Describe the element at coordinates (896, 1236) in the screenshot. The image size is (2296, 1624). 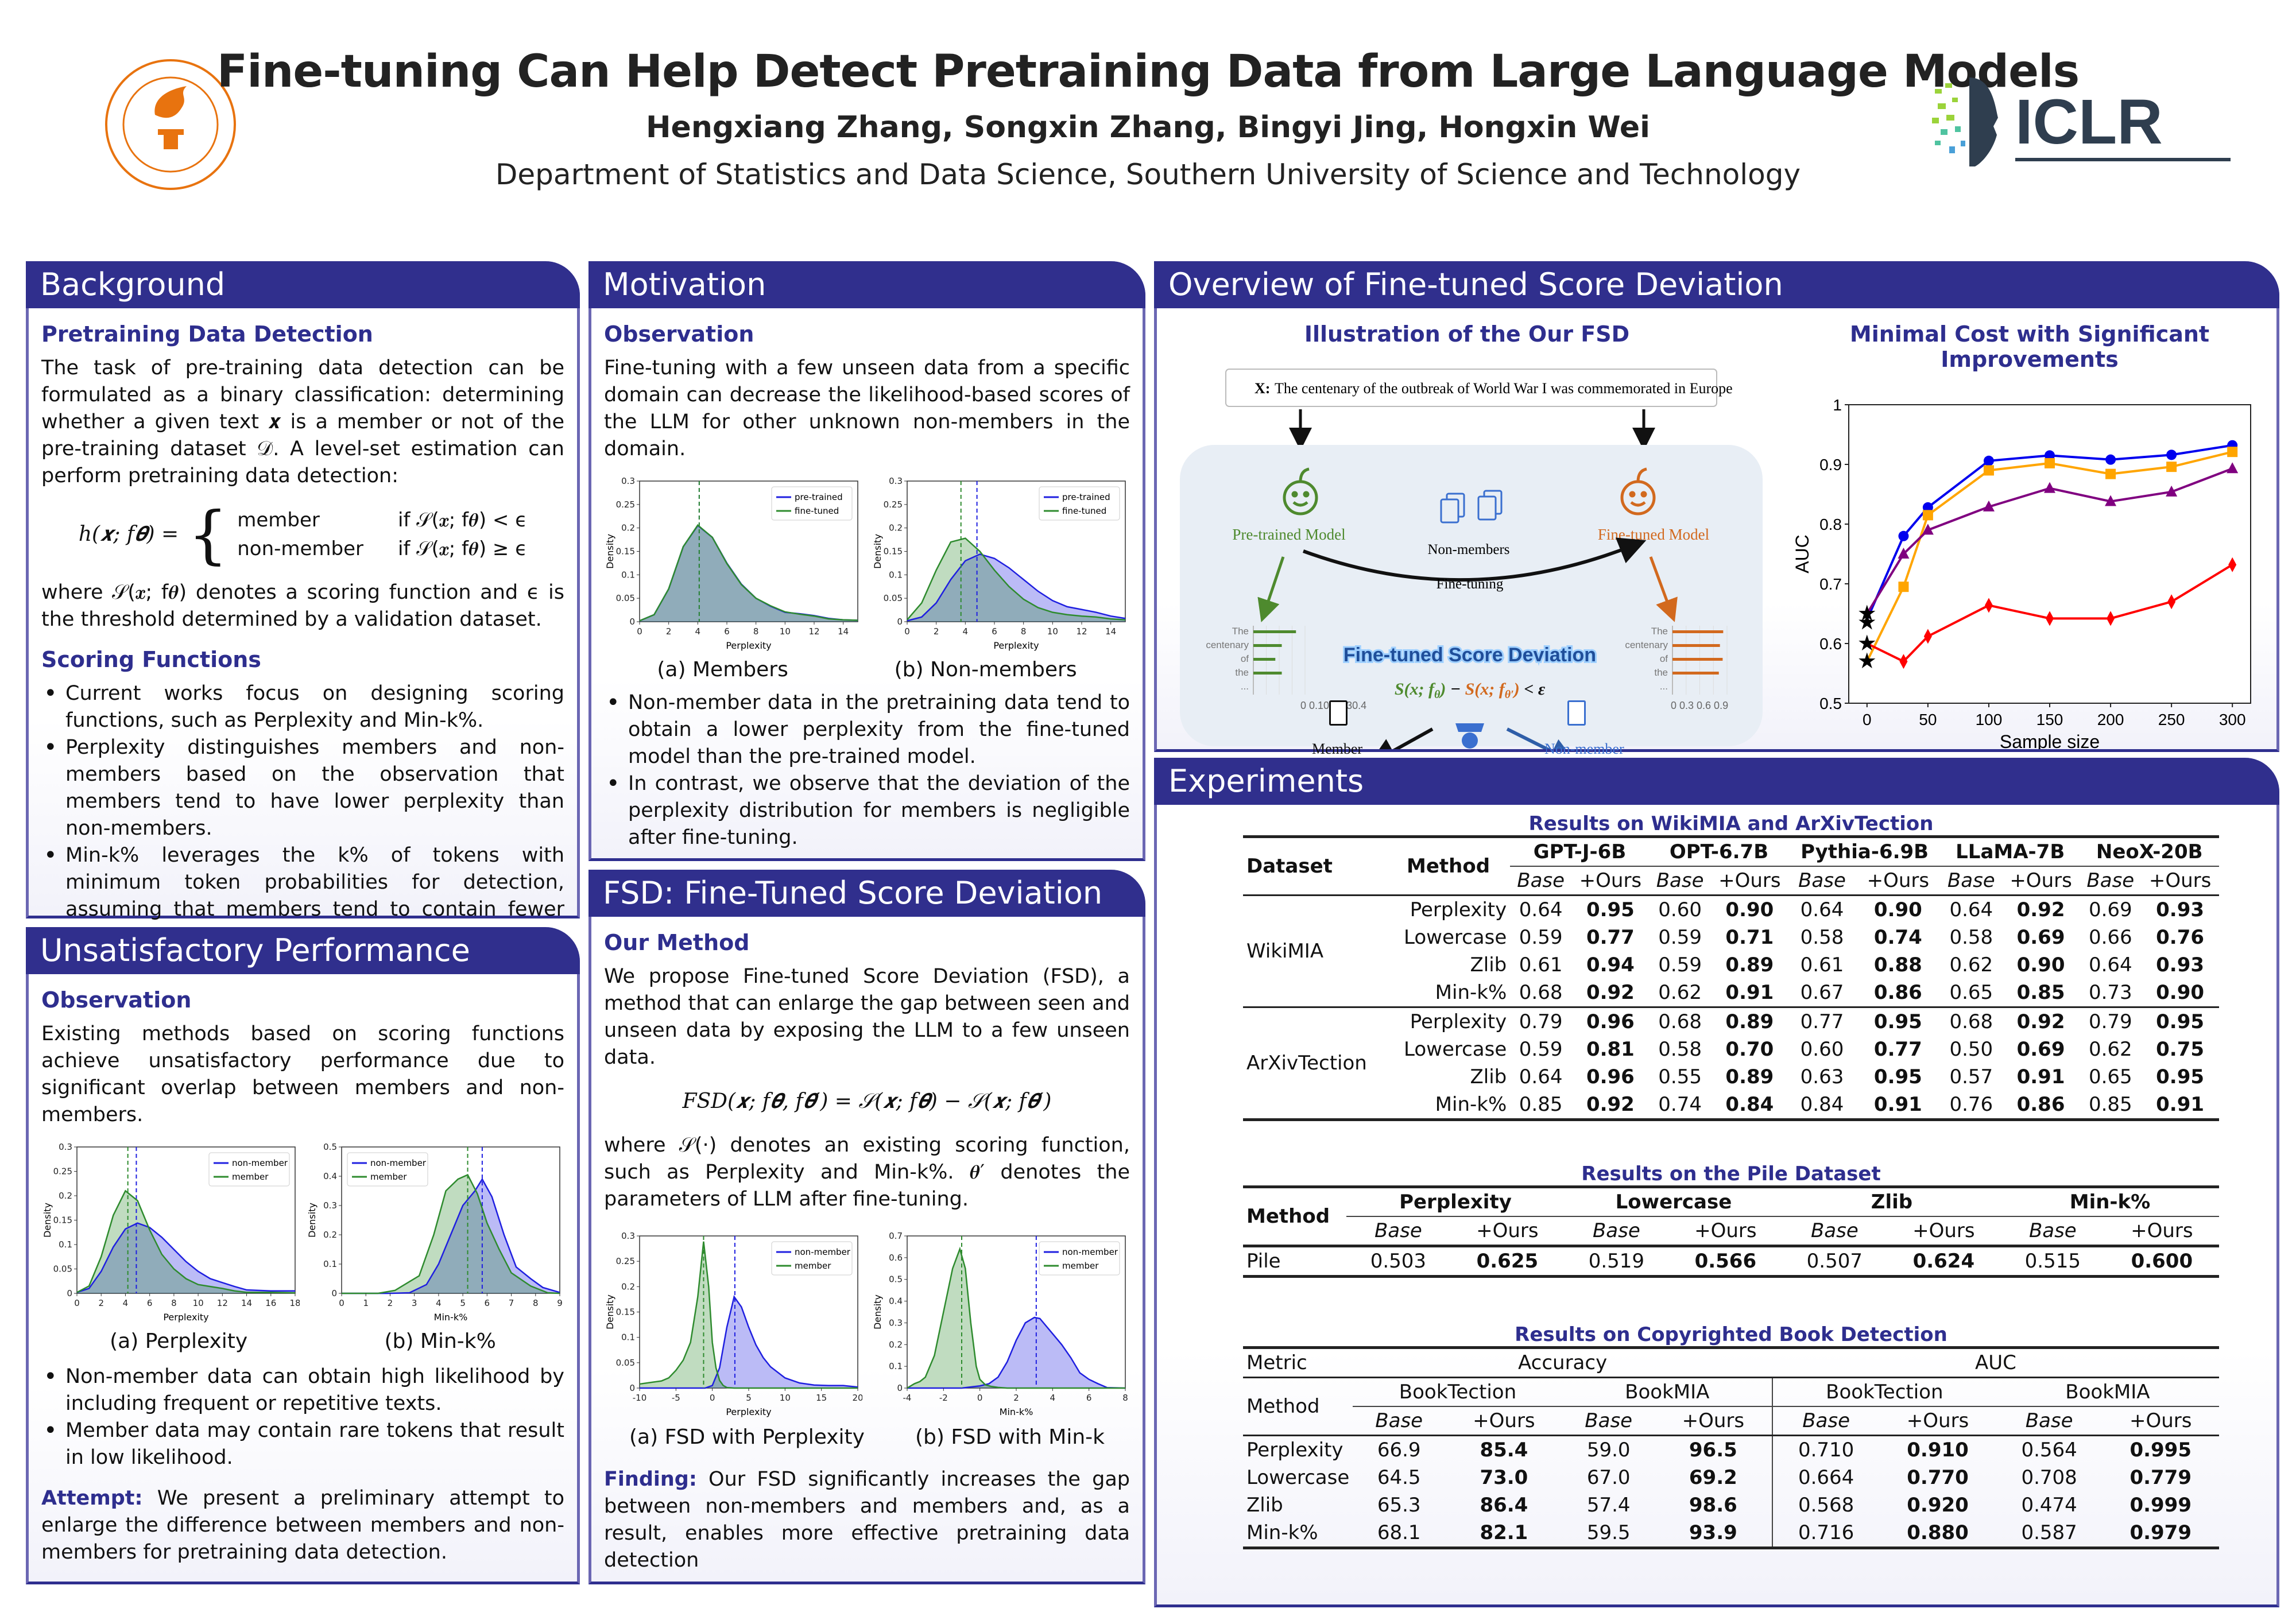
I see `y-tick-label: 0.7` at that location.